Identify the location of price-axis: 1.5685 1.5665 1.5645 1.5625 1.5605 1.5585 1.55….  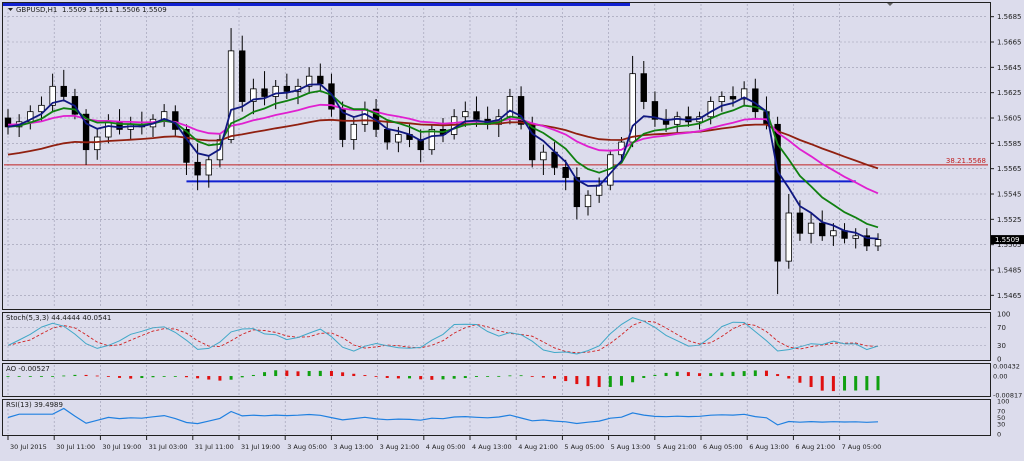
(1006, 156).